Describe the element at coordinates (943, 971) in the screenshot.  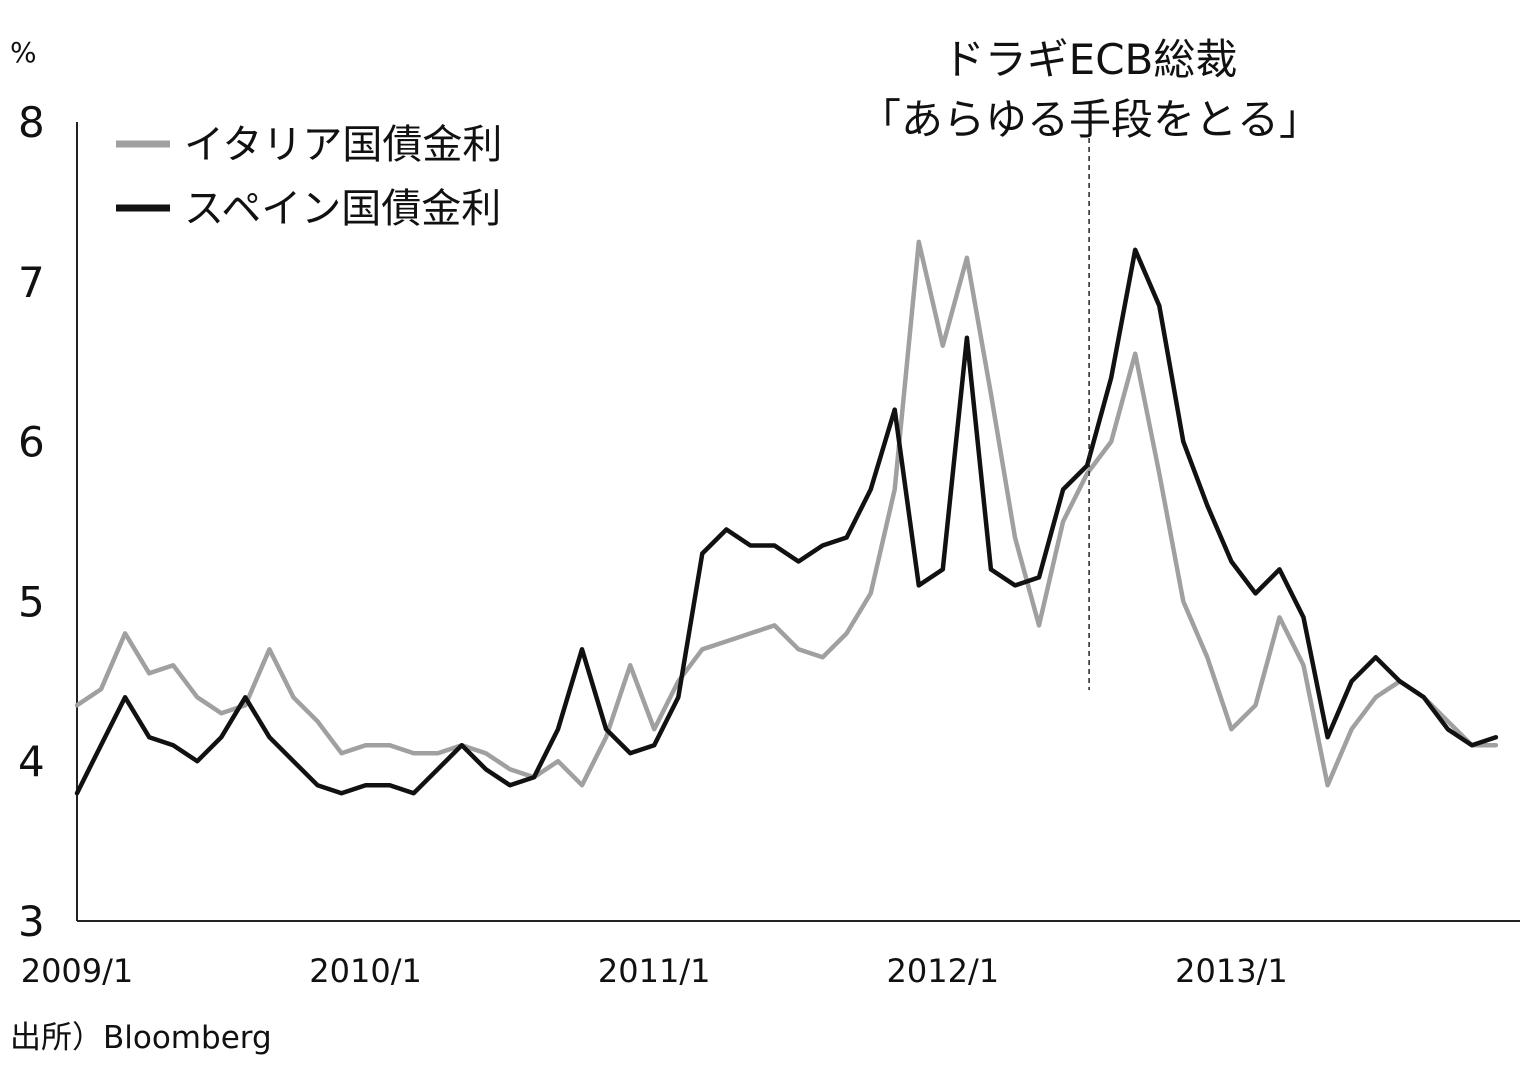
I see `x-tick-label: 2012/1` at that location.